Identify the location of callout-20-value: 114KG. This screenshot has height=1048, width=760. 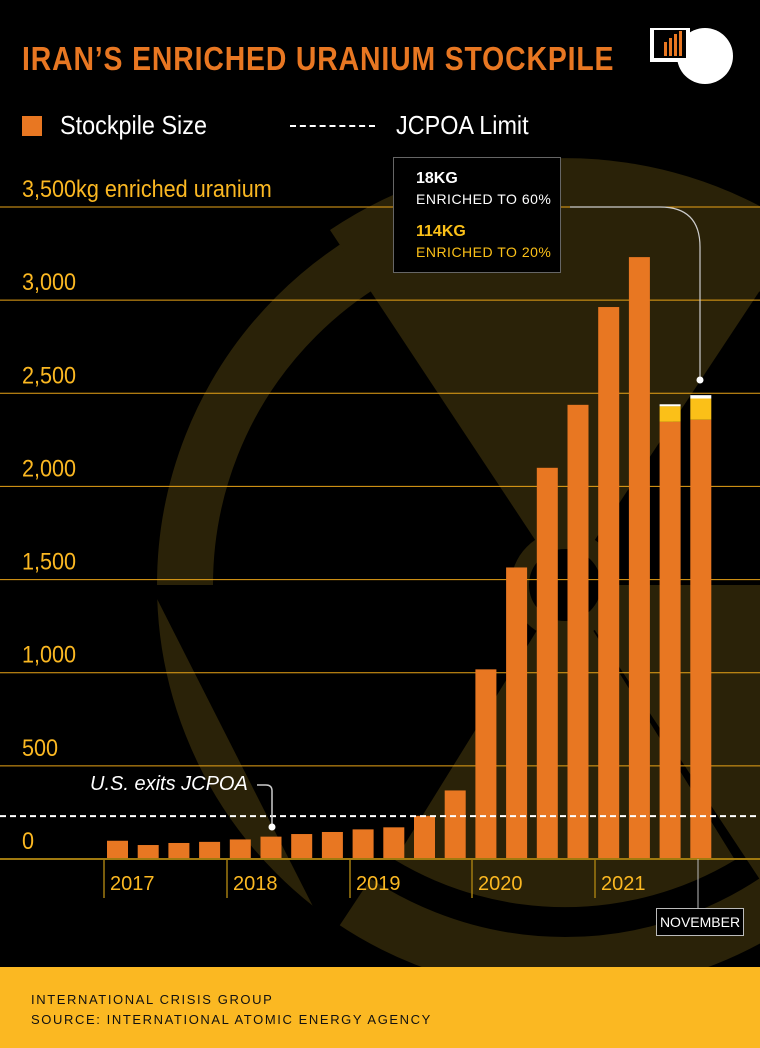
(441, 231).